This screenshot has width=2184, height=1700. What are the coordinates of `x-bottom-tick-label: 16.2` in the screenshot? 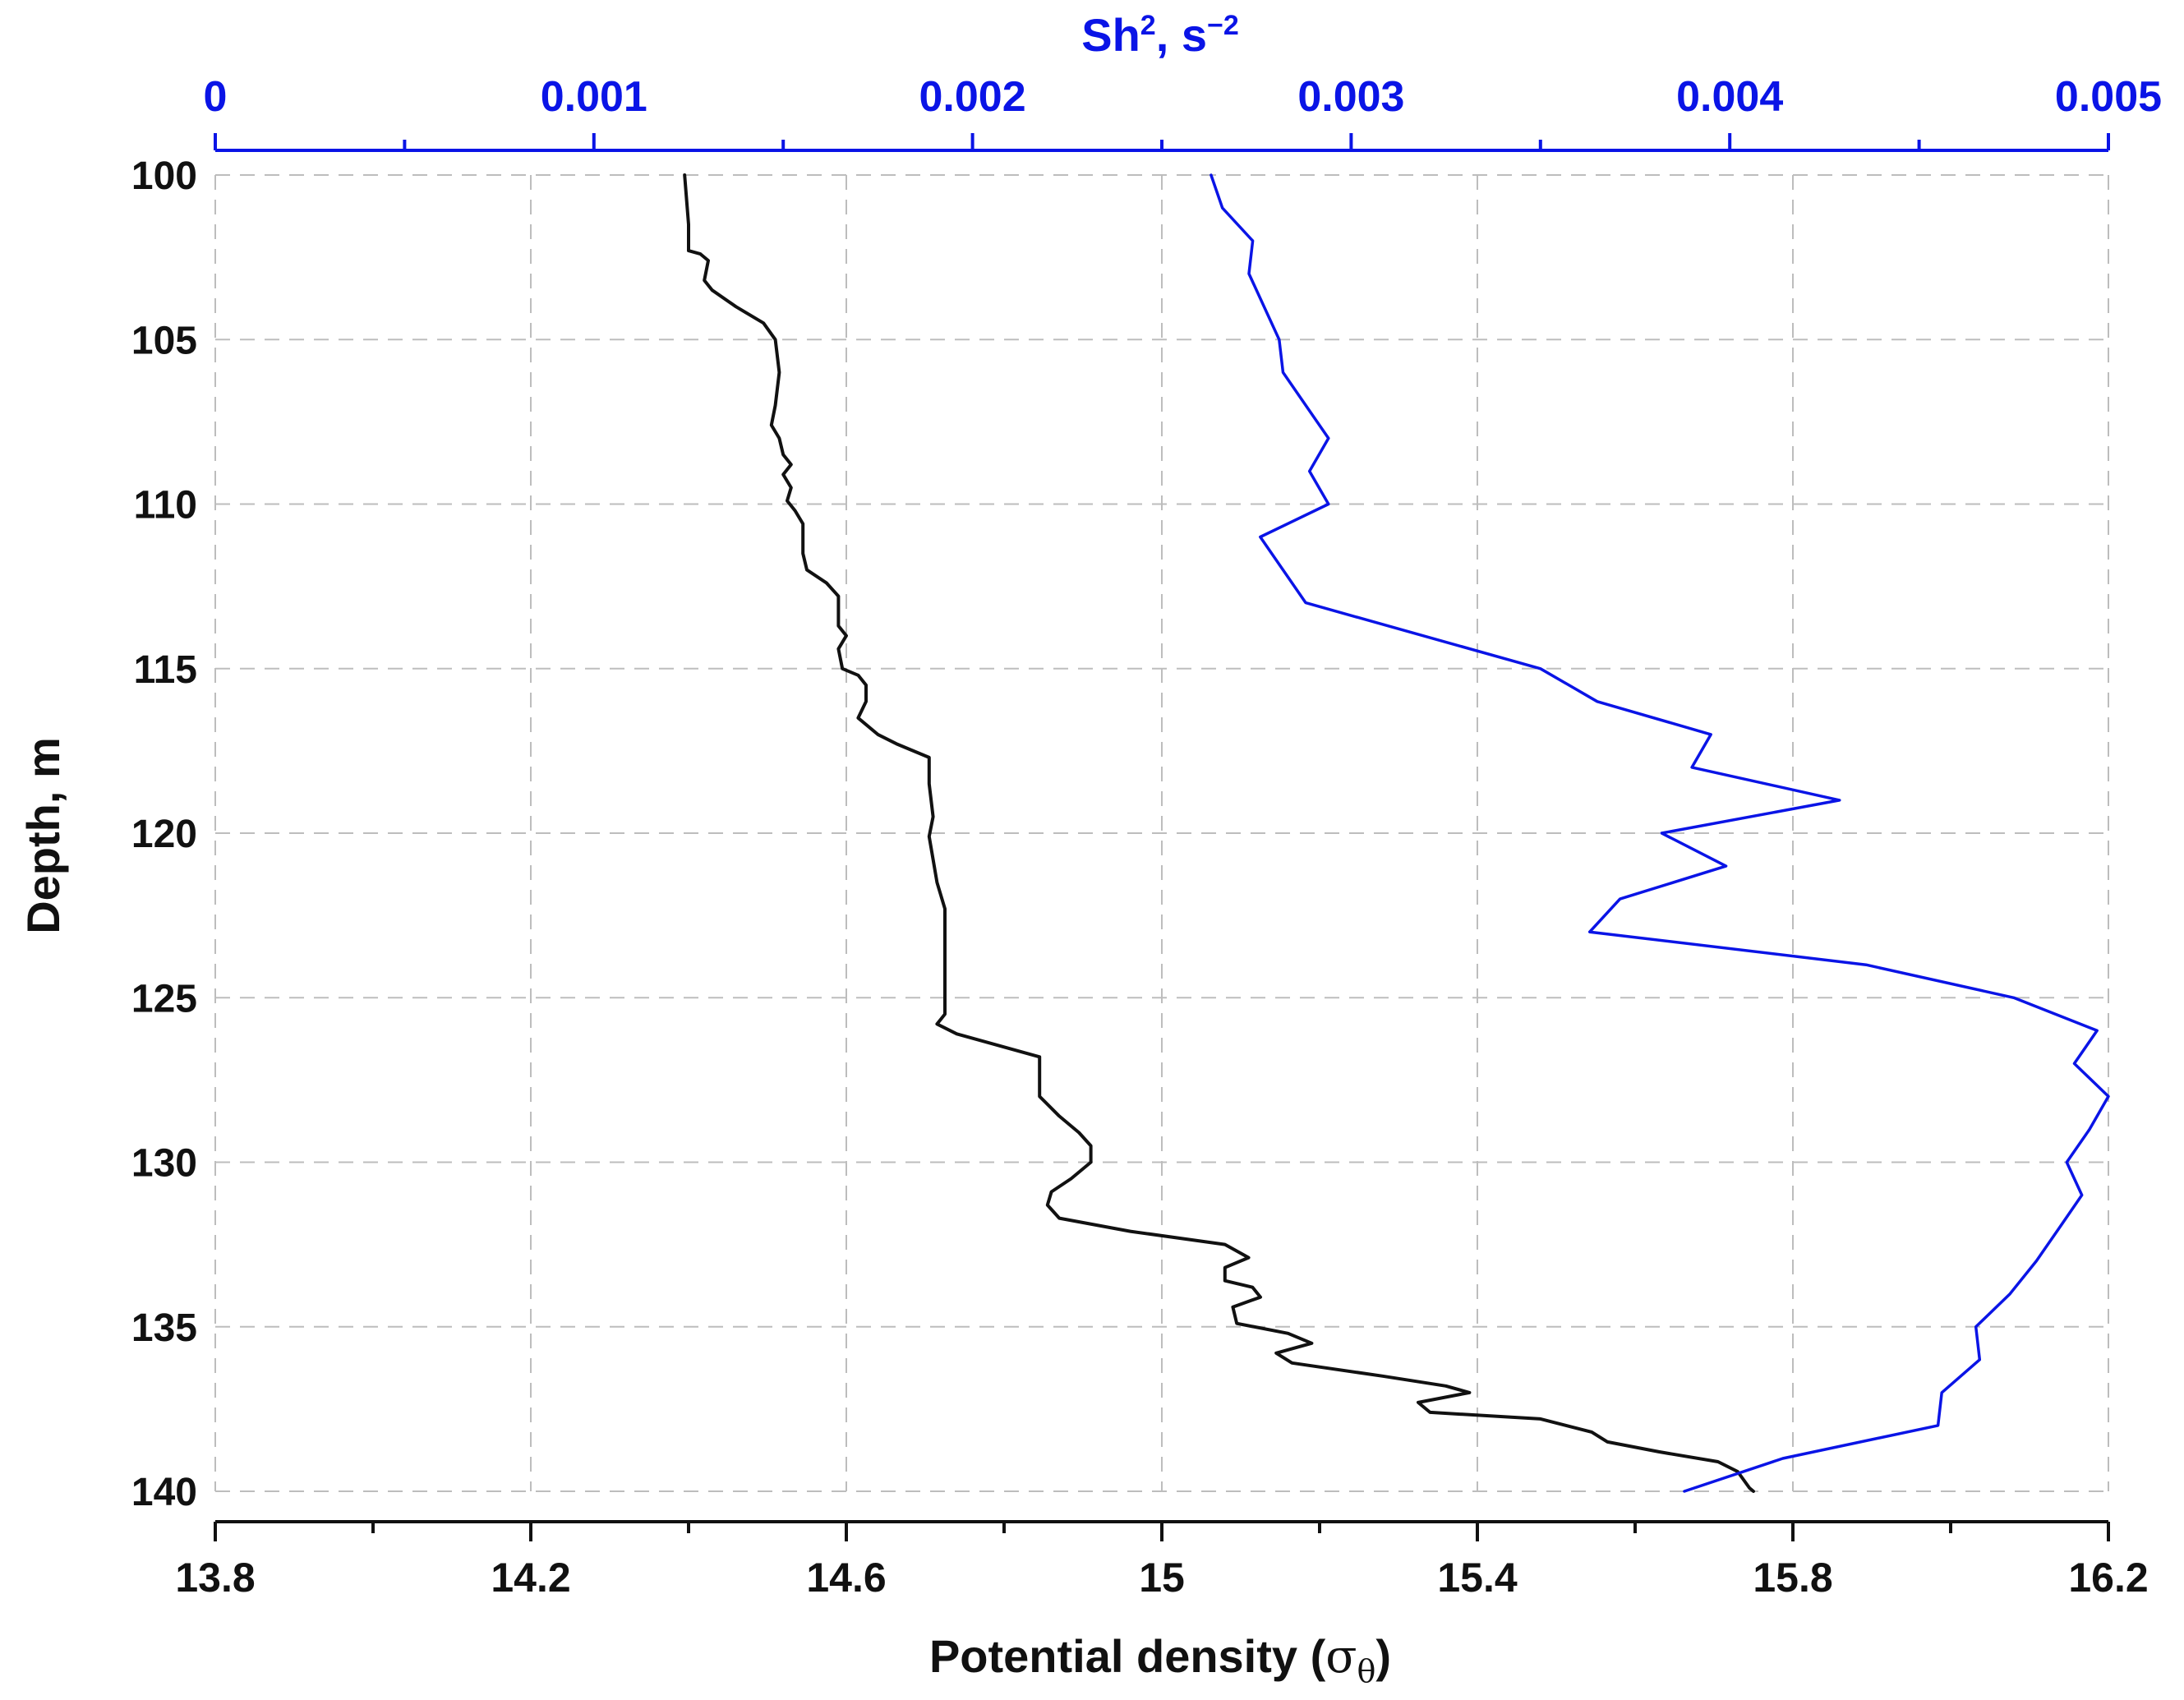 It's located at (2108, 1578).